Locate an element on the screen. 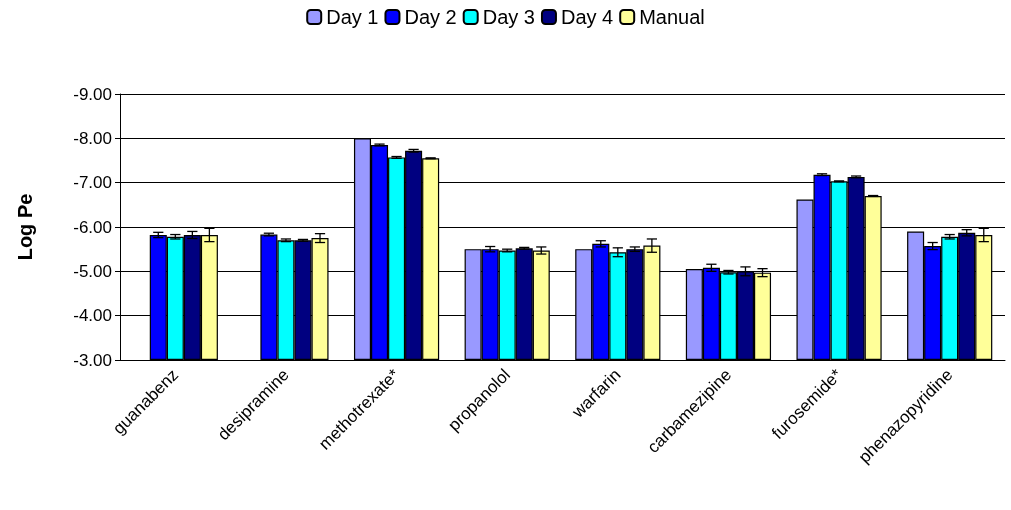  legend-label: Manual is located at coordinates (672, 17).